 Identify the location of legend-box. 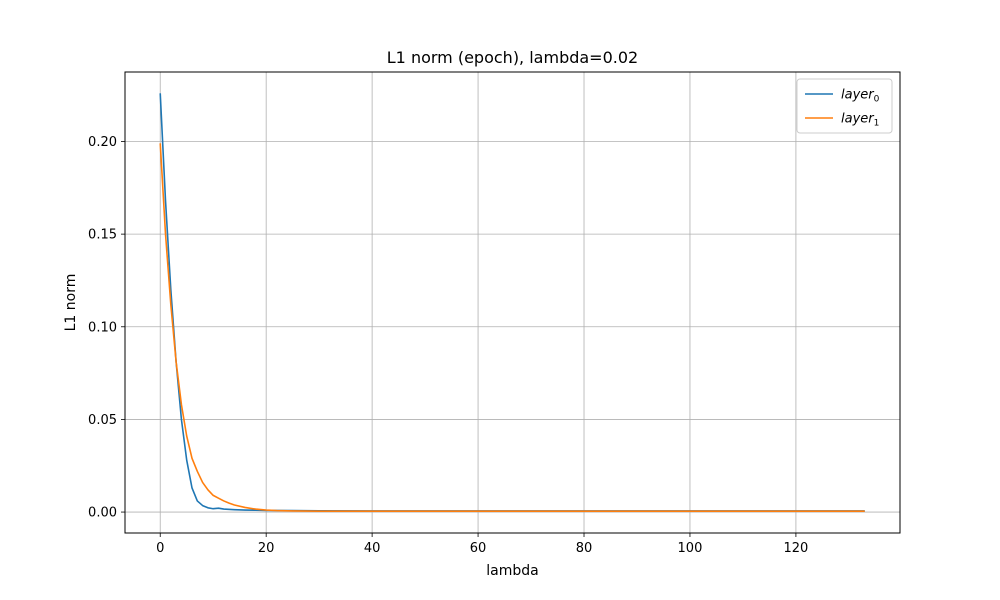
(844, 106).